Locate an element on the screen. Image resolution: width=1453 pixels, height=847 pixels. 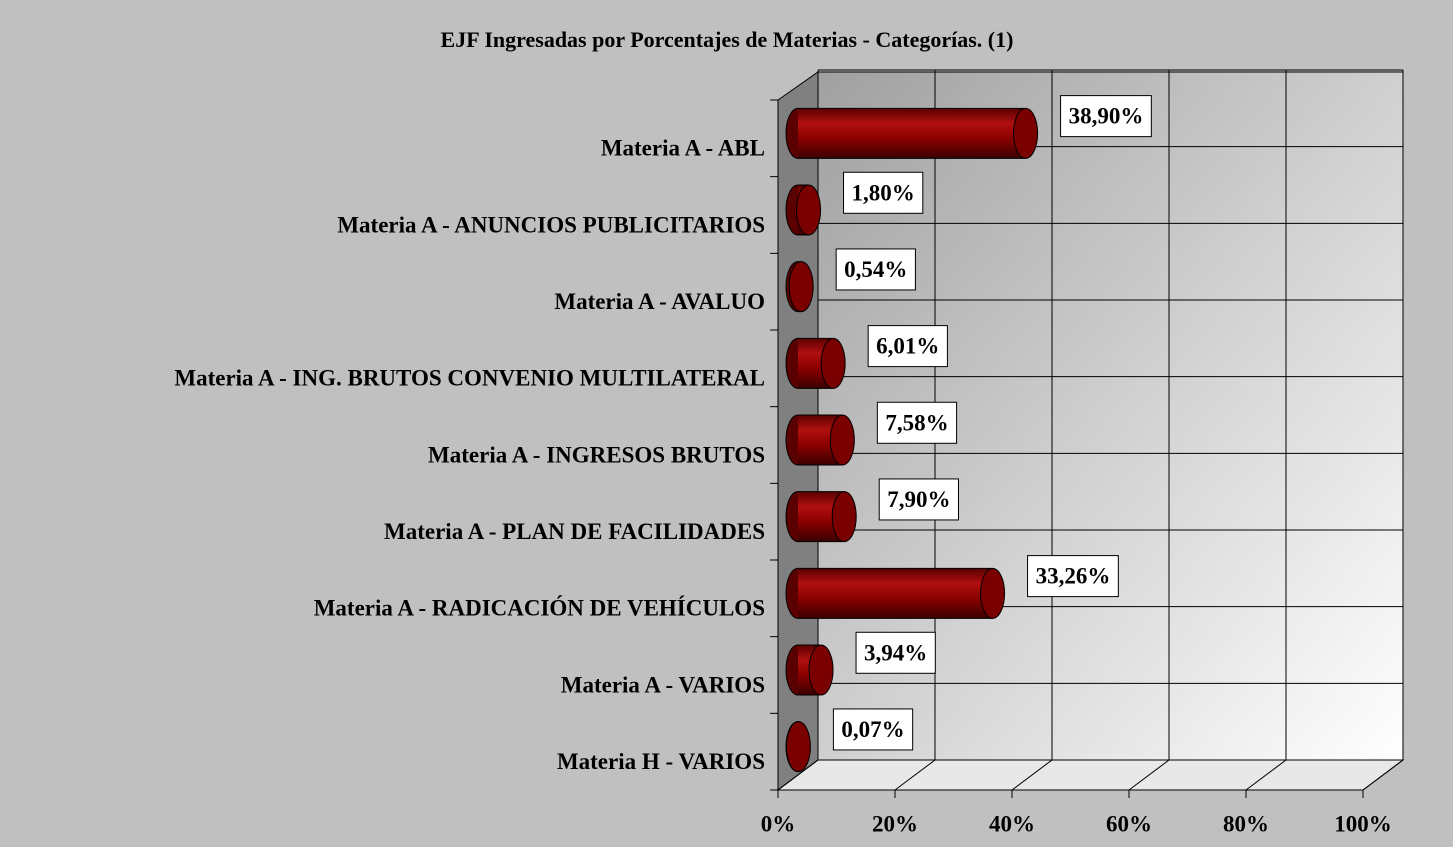
value-label: 0,54% is located at coordinates (875, 269).